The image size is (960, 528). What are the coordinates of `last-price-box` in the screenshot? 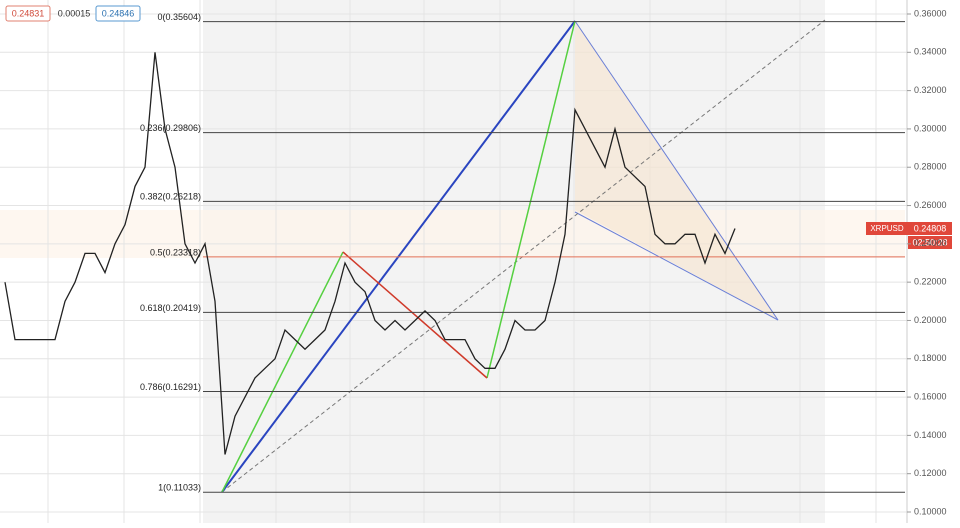 It's located at (930, 228).